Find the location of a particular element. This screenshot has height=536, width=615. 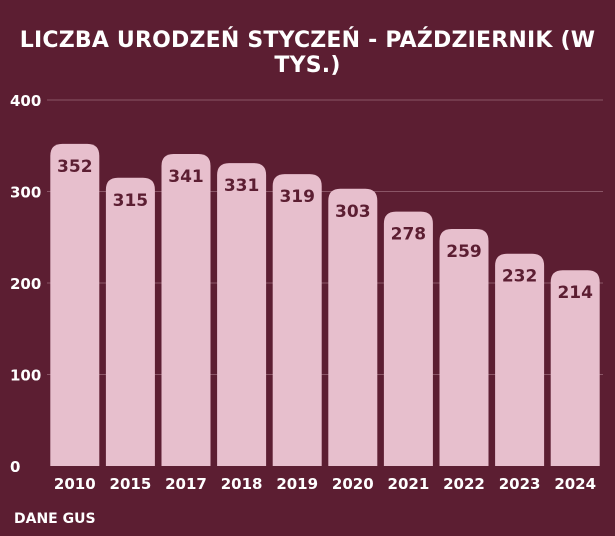

data-label-2015: 315 is located at coordinates (131, 201).